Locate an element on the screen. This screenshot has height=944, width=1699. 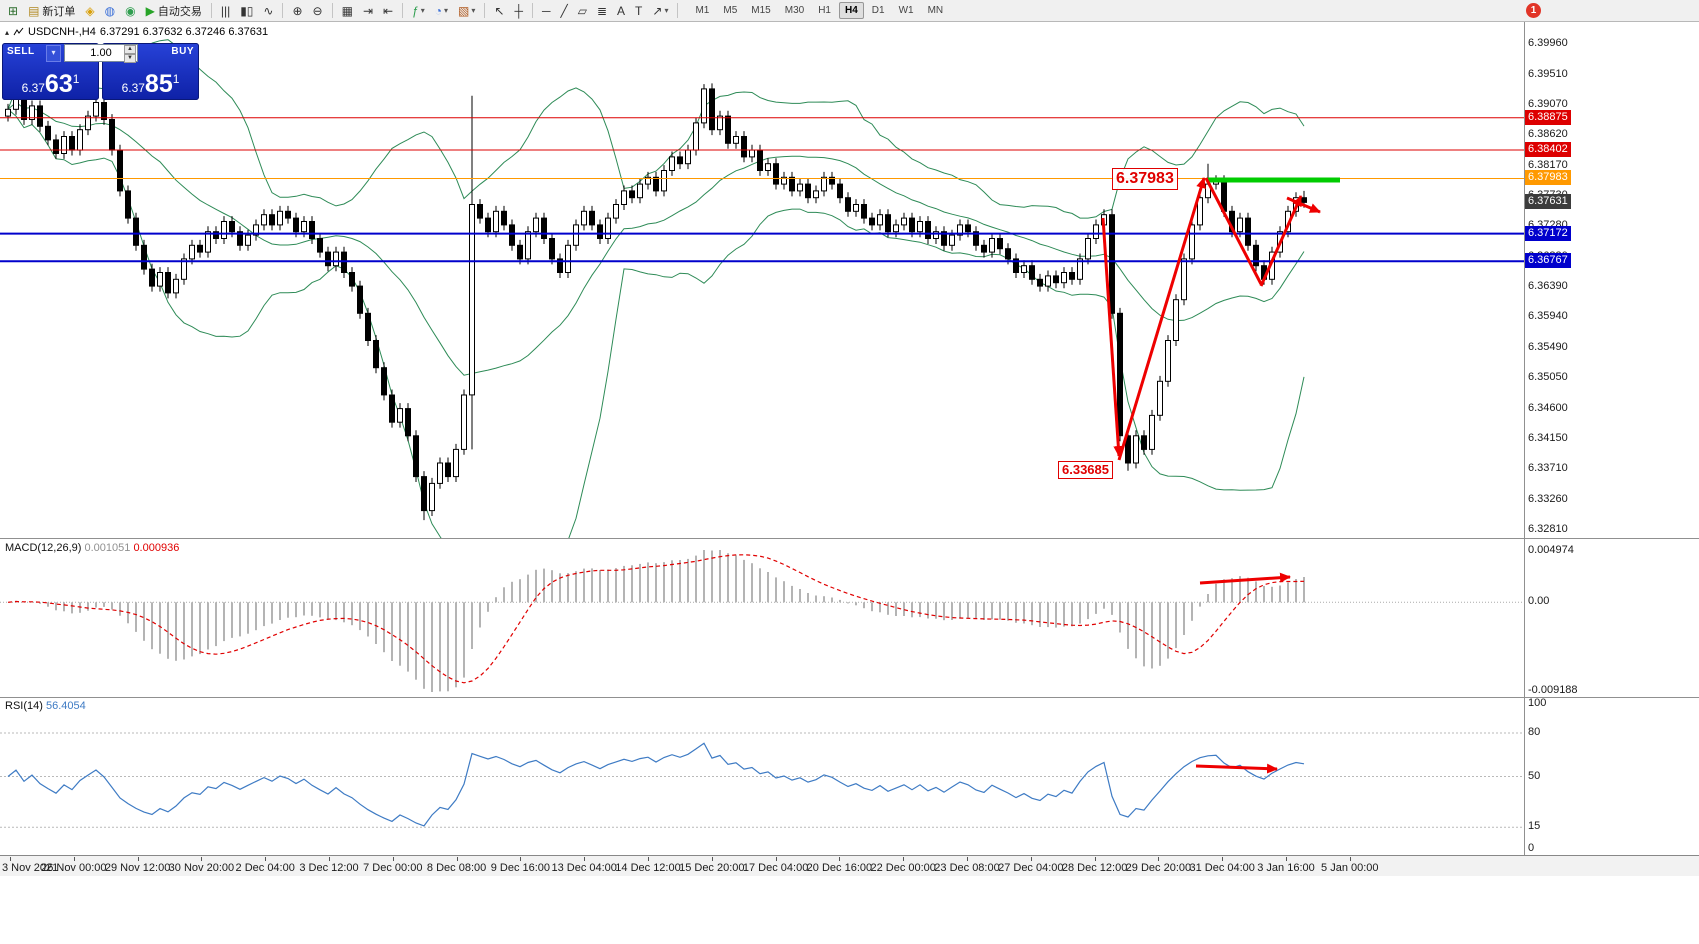
new-order-icon: ▤ is located at coordinates (34, 10).